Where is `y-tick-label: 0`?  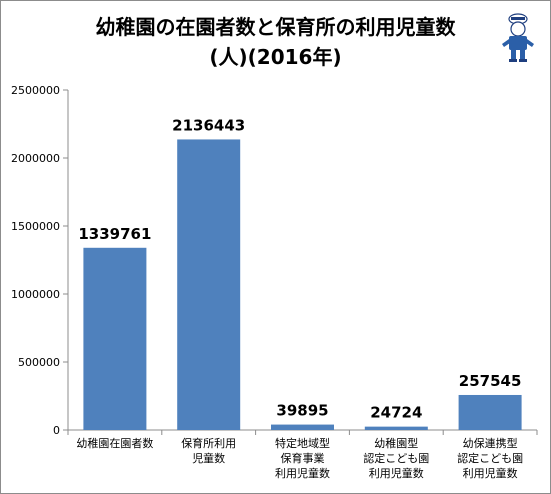
y-tick-label: 0 is located at coordinates (56, 430).